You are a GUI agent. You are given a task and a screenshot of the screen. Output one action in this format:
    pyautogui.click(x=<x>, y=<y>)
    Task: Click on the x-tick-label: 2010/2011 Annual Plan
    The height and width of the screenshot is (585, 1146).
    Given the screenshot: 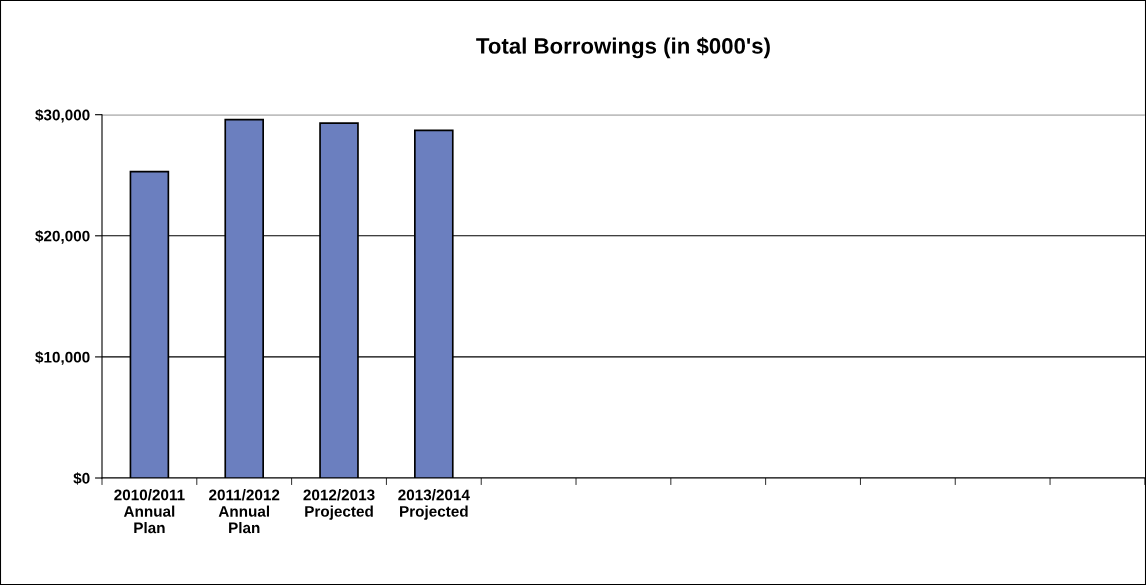 What is the action you would take?
    pyautogui.click(x=149, y=511)
    